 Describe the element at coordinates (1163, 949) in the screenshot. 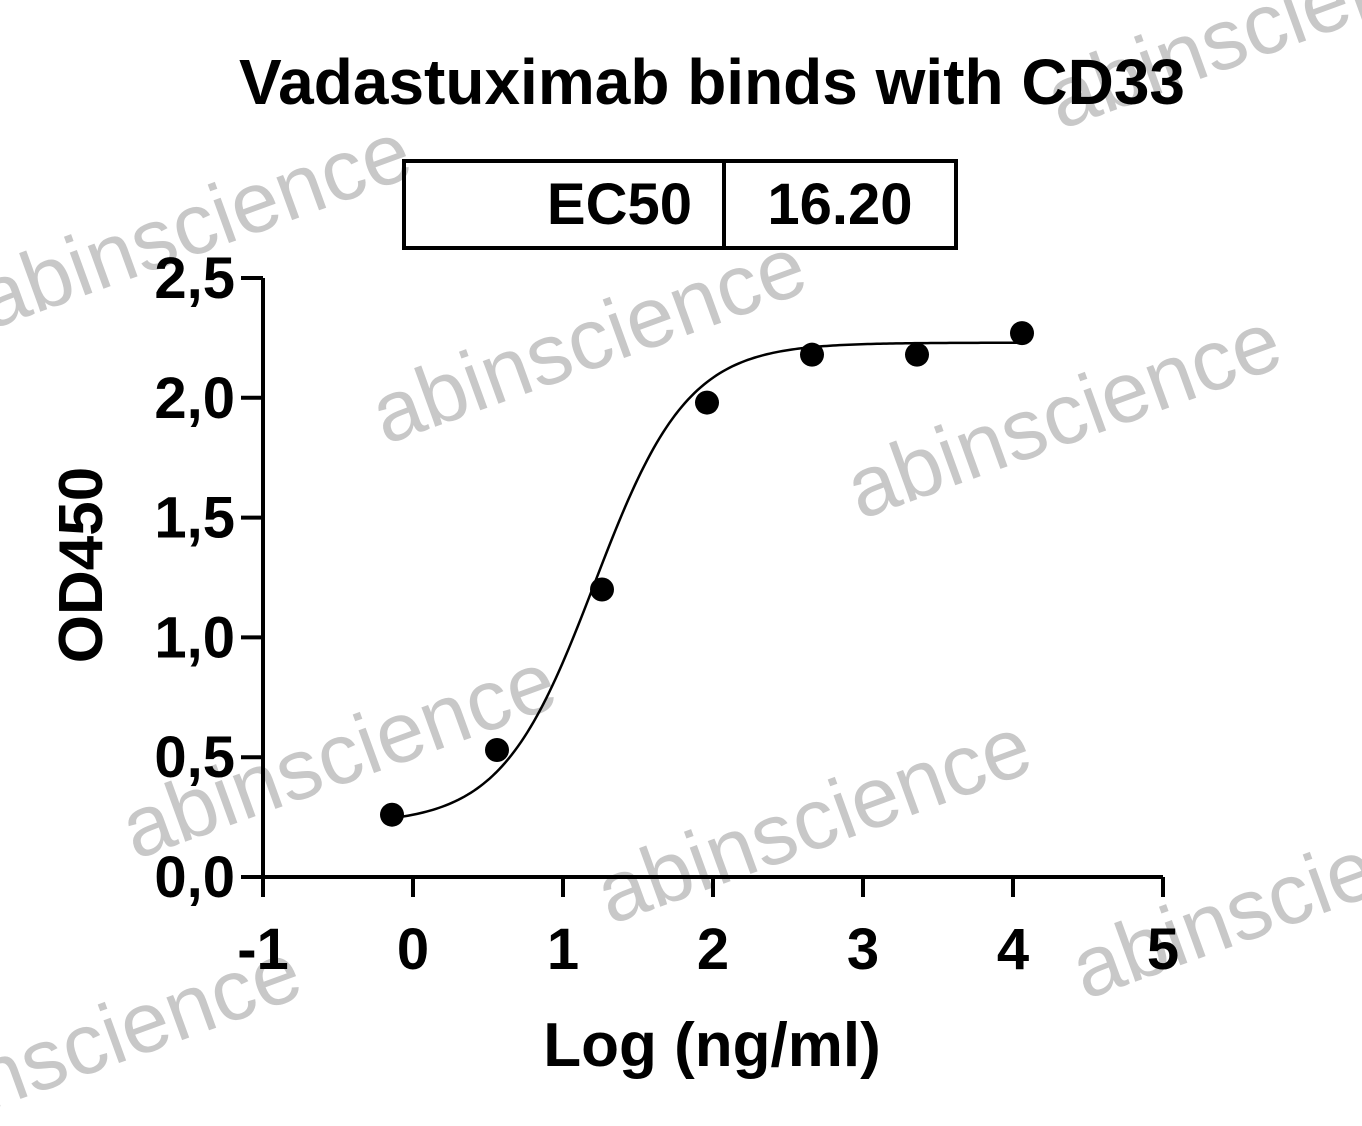

I see `x-tick-label: 5` at that location.